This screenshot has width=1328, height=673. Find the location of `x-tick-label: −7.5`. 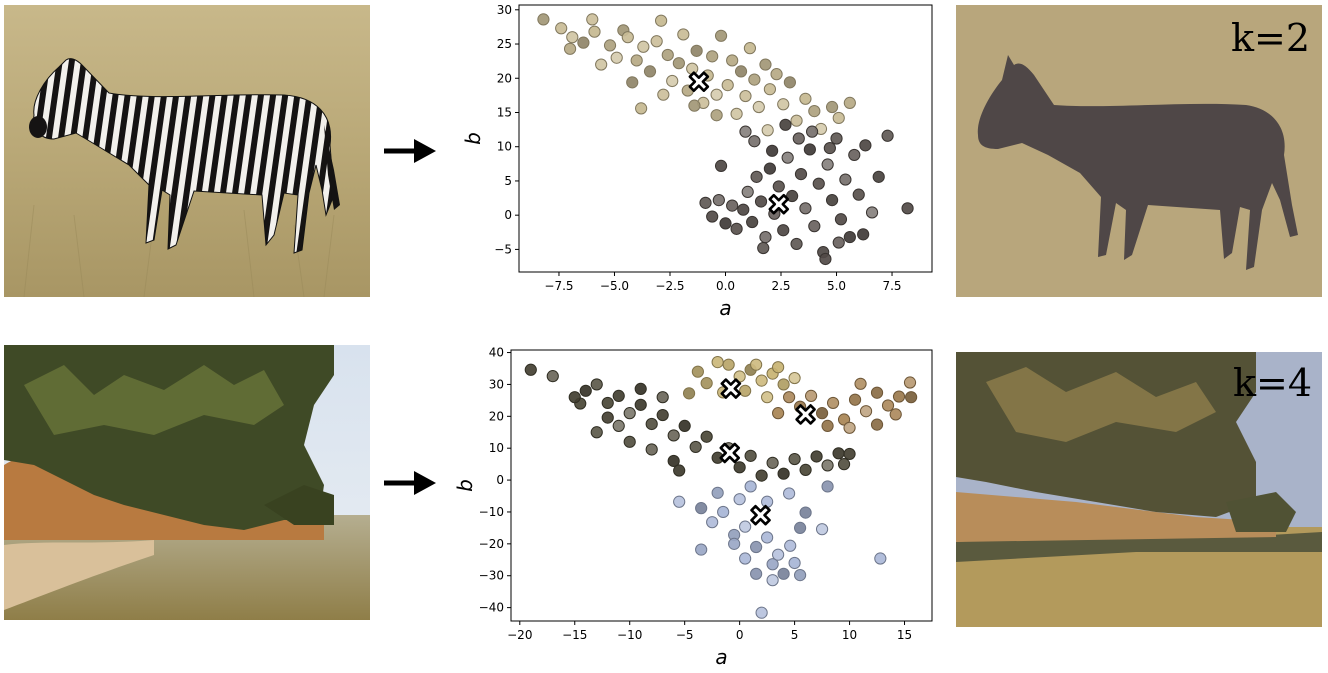

x-tick-label: −7.5 is located at coordinates (558, 286).